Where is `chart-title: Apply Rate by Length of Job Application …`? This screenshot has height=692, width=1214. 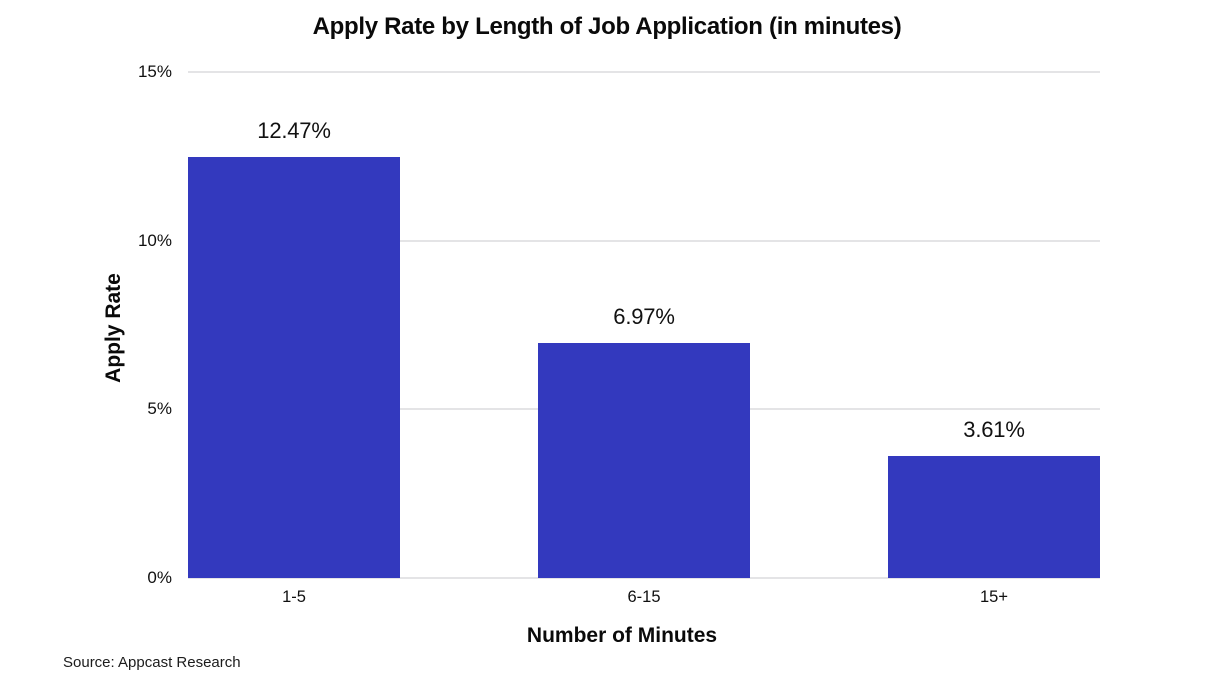 chart-title: Apply Rate by Length of Job Application … is located at coordinates (607, 26).